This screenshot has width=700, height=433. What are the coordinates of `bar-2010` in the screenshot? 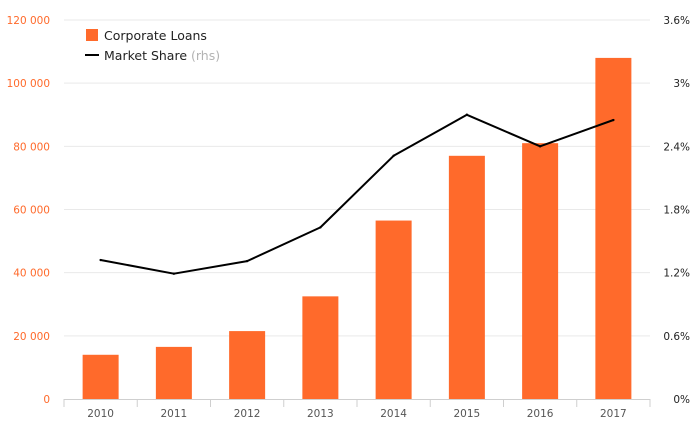 It's located at (100, 376).